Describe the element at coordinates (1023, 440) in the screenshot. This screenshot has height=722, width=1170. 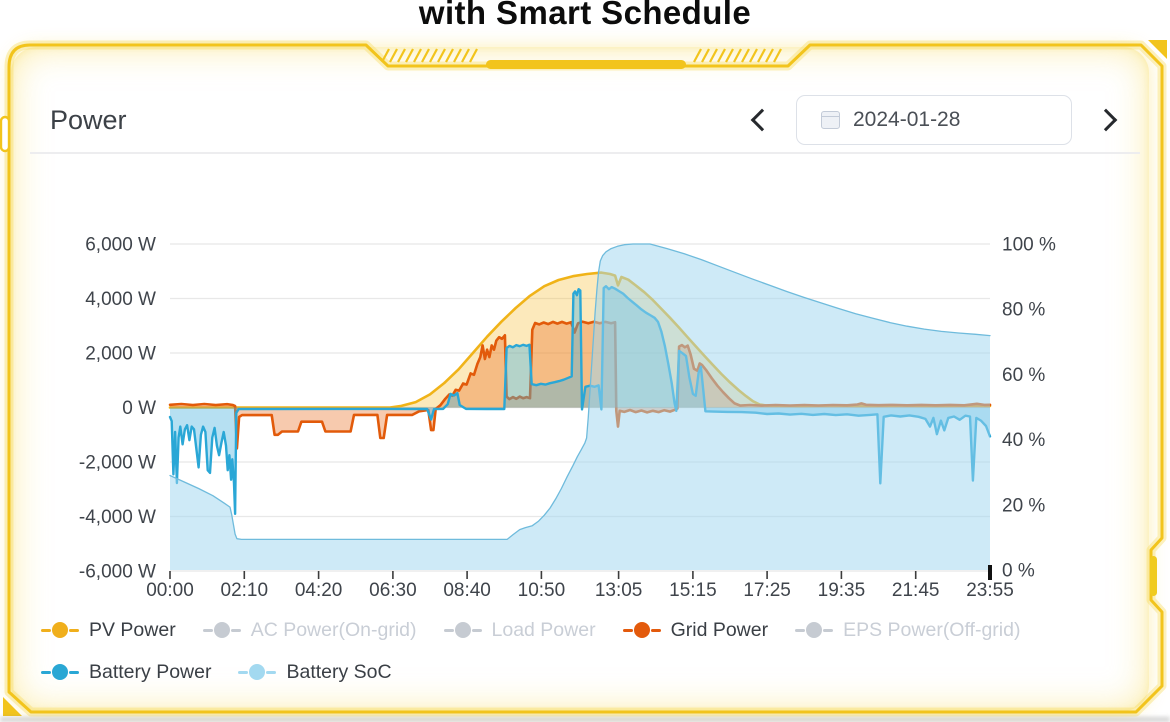
I see `svg-text: 40 %` at that location.